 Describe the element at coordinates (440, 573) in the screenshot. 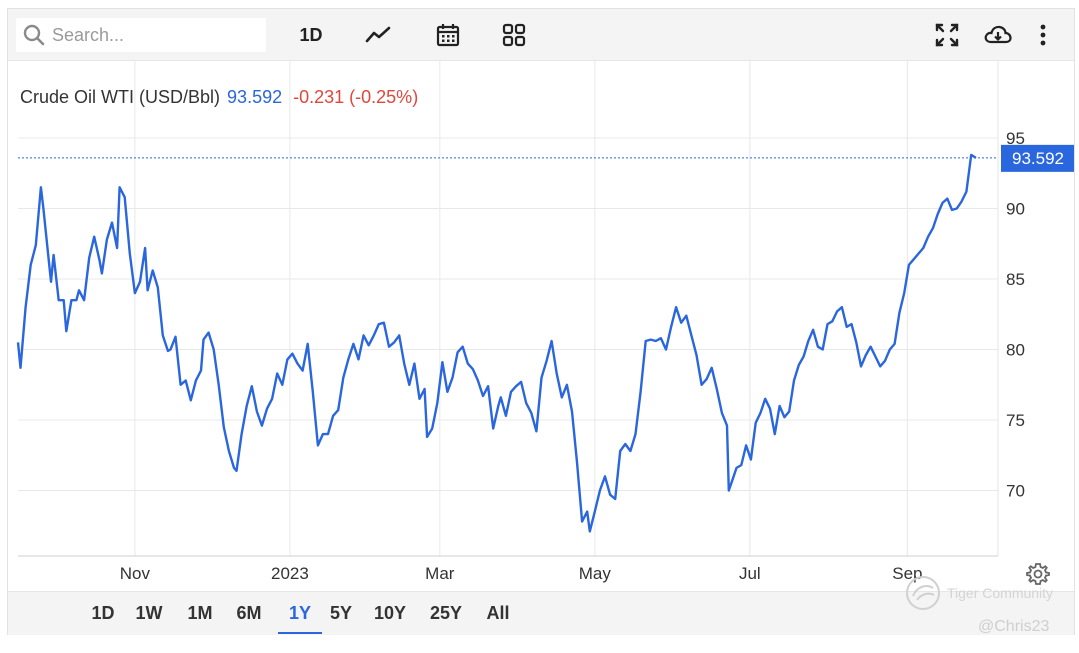

I see `x-tick-label: Mar` at that location.